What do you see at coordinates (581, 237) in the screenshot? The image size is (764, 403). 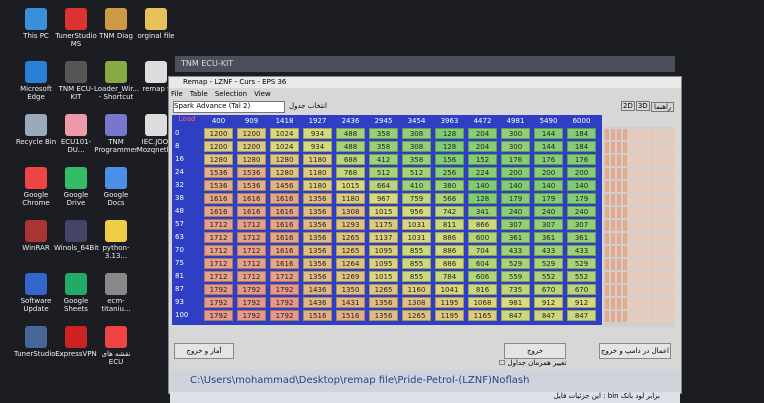 I see `table-cell: 361` at bounding box center [581, 237].